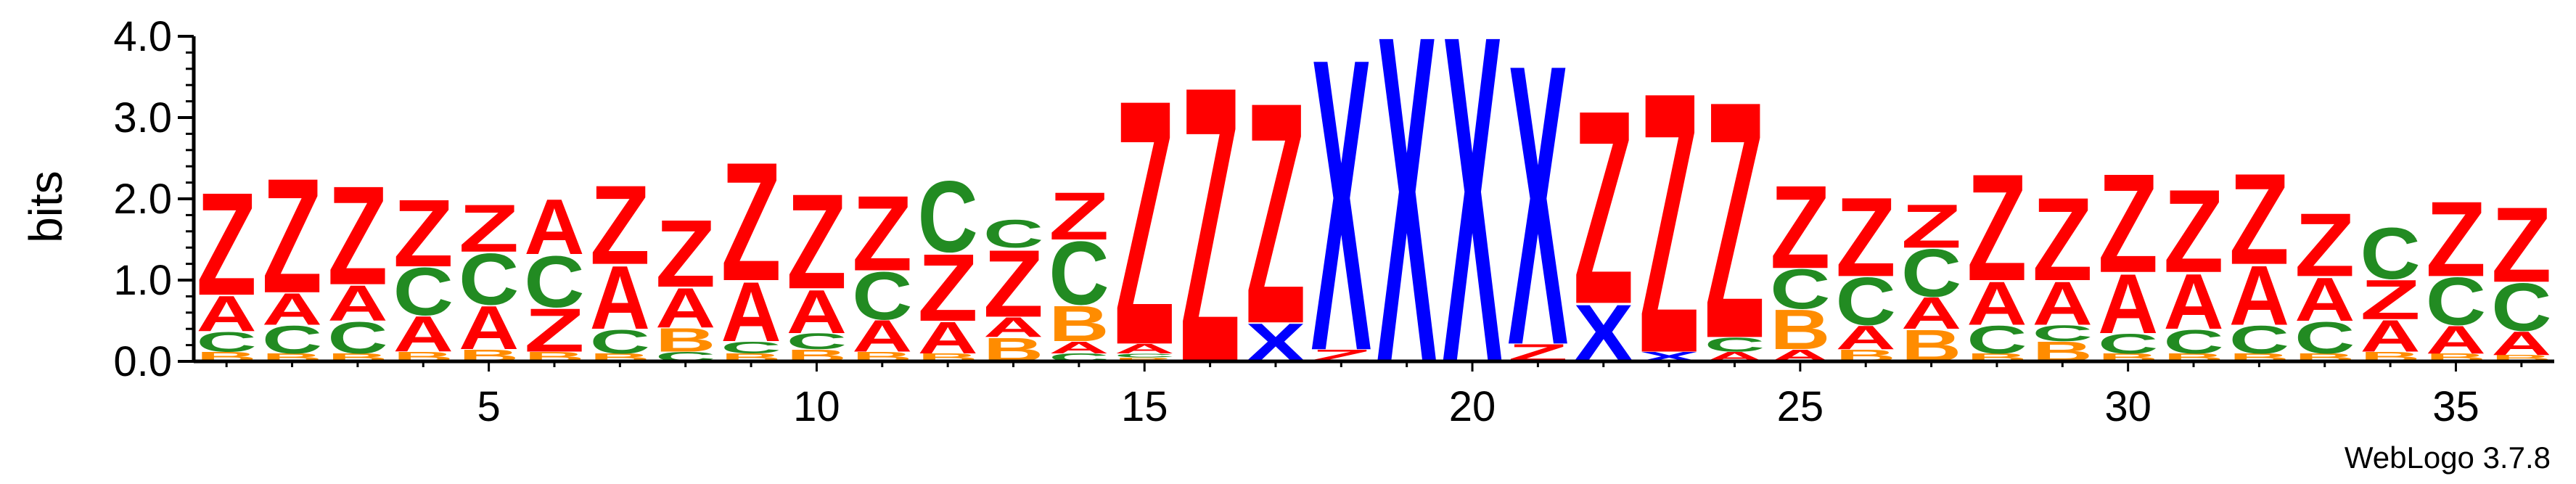 This screenshot has height=484, width=2576. I want to click on glyph-c-pos-26: C, so click(1866, 302).